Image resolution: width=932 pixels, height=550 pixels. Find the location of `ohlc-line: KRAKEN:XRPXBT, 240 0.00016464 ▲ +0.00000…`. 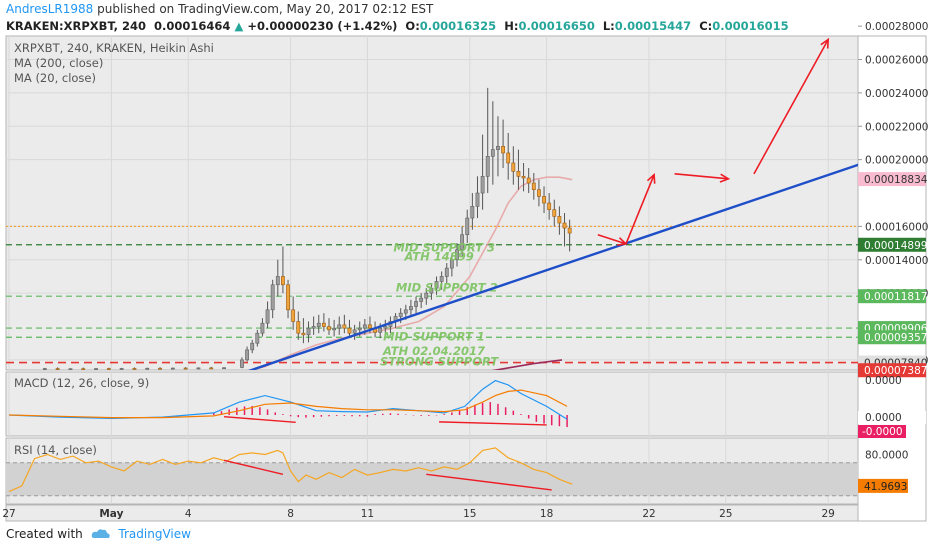

ohlc-line: KRAKEN:XRPXBT, 240 0.00016464 ▲ +0.00000… is located at coordinates (397, 26).